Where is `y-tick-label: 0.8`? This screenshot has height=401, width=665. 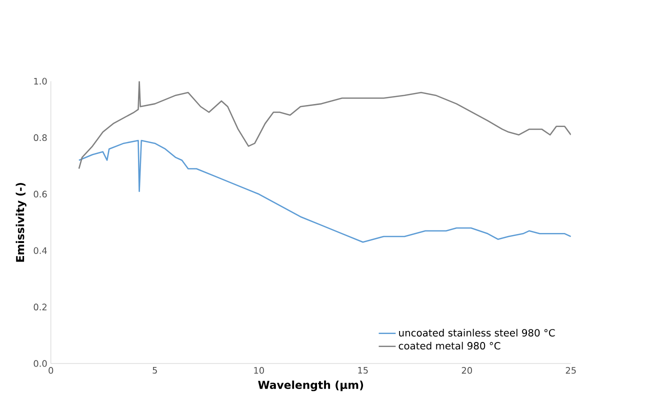 y-tick-label: 0.8 is located at coordinates (40, 137).